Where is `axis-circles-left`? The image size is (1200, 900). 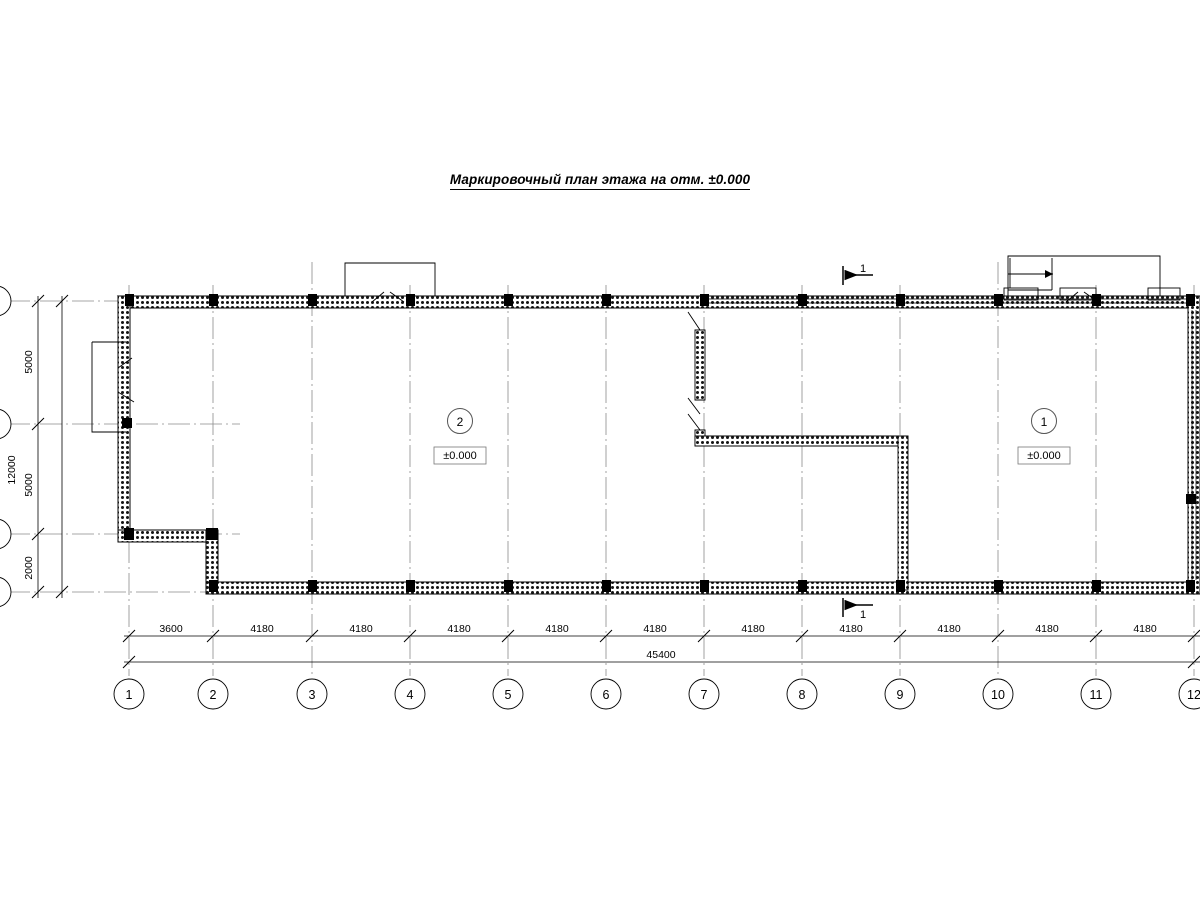 axis-circles-left is located at coordinates (6, 446).